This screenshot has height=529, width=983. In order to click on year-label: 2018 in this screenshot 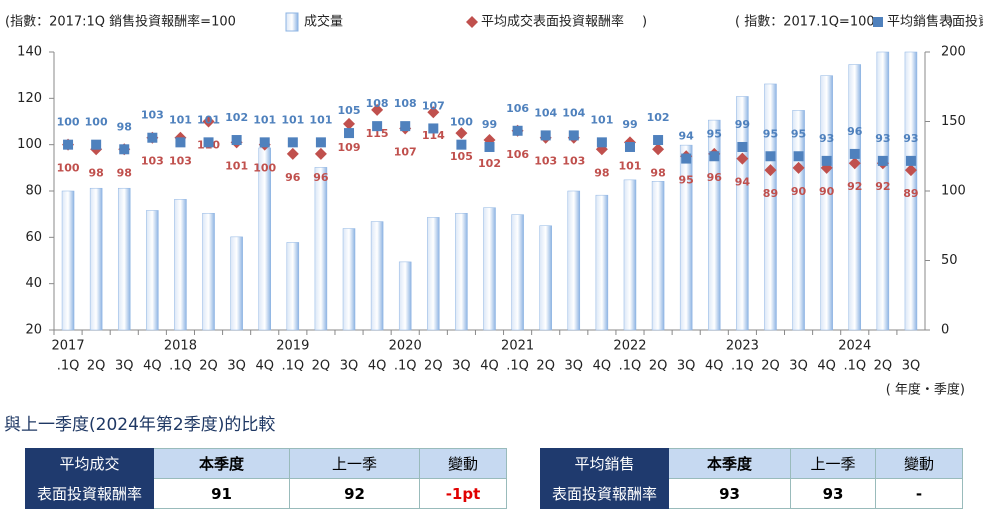, I will do `click(180, 346)`.